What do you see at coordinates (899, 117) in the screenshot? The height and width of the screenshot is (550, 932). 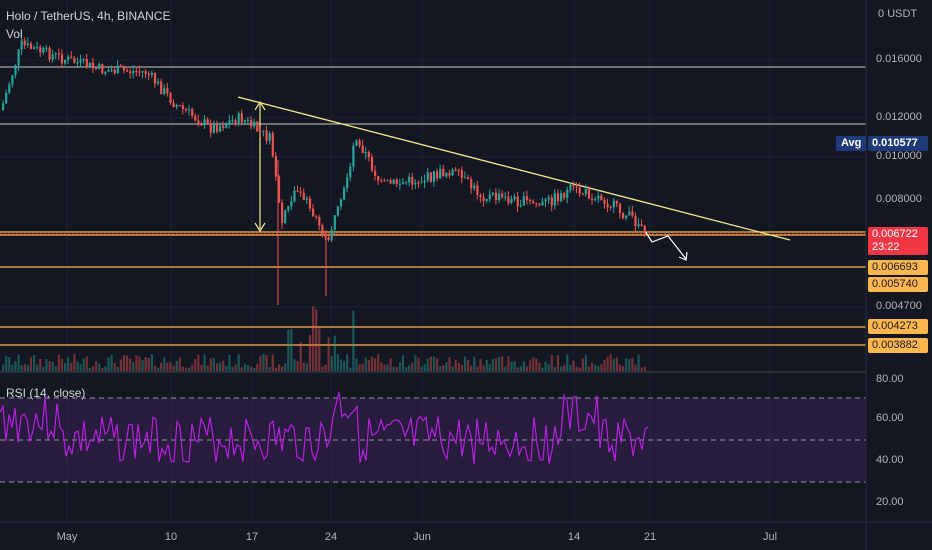 I see `price-tick: 0.012000` at bounding box center [899, 117].